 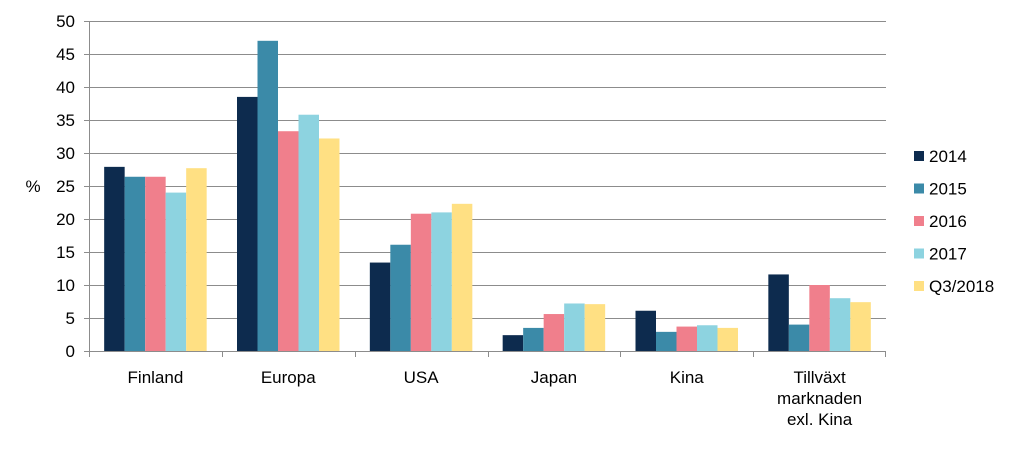 What do you see at coordinates (65, 252) in the screenshot?
I see `y-tick-label: 15` at bounding box center [65, 252].